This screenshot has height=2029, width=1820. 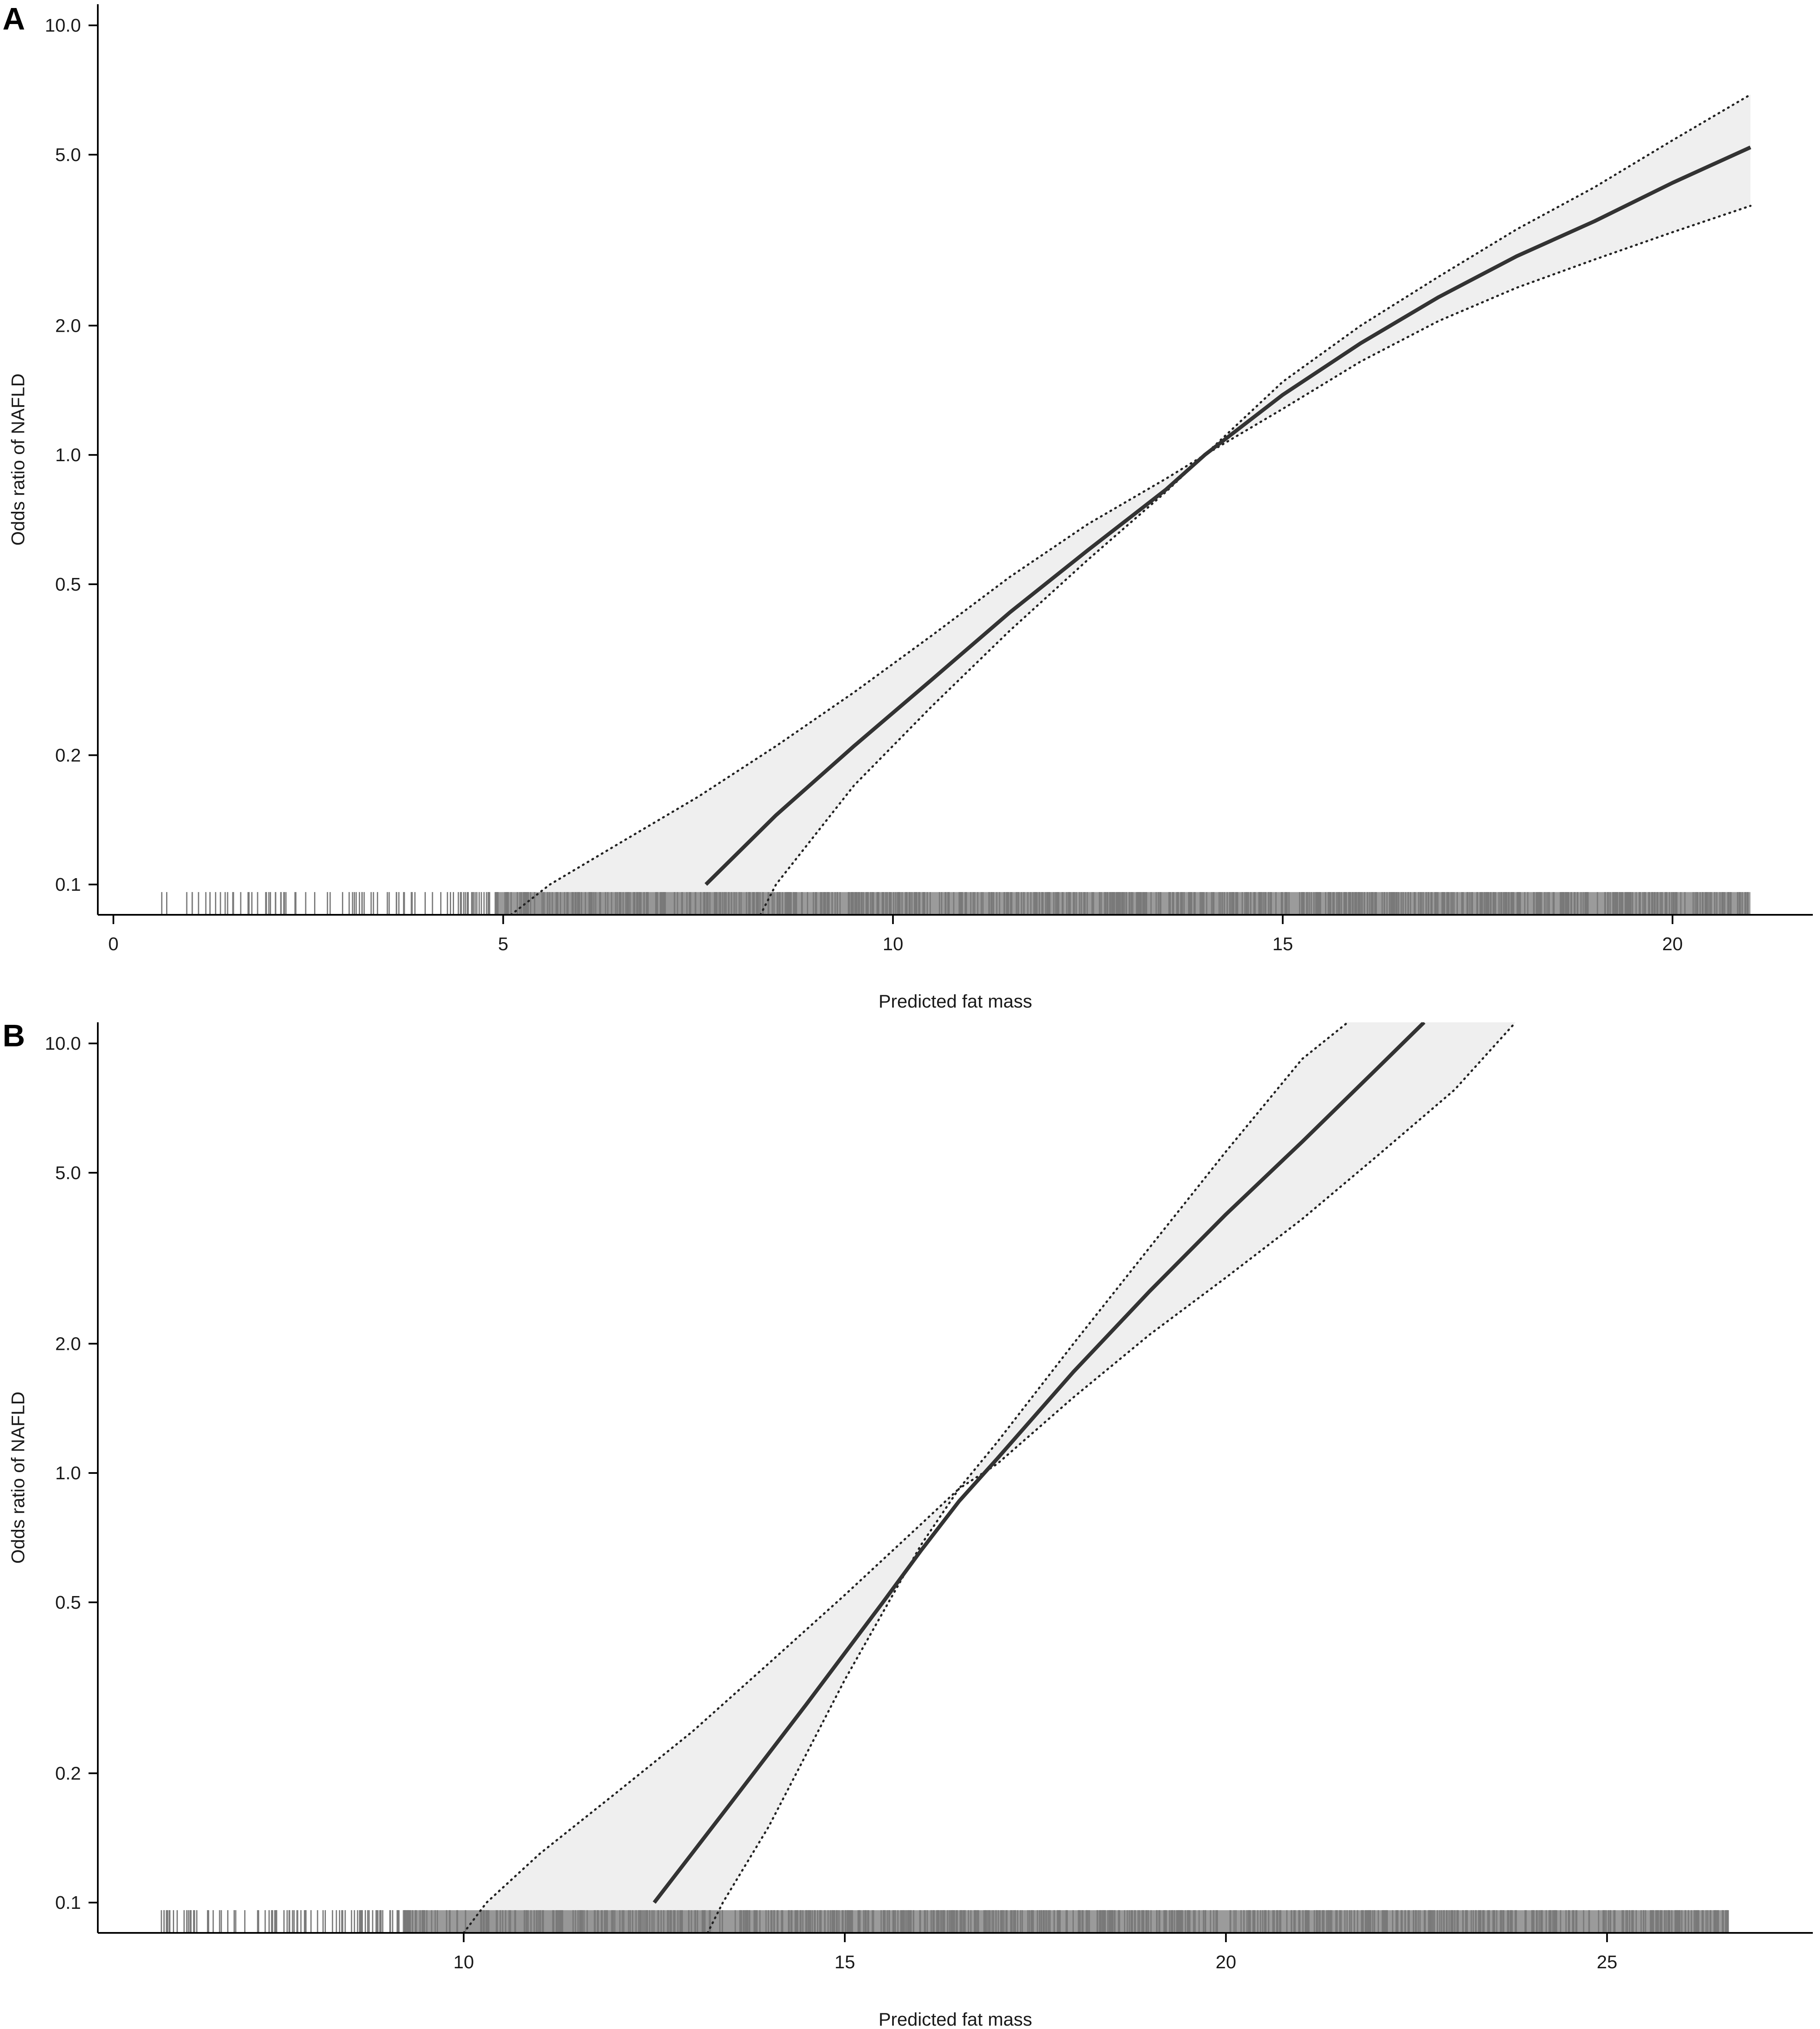 What do you see at coordinates (14, 1035) in the screenshot?
I see `panel-label-b: B` at bounding box center [14, 1035].